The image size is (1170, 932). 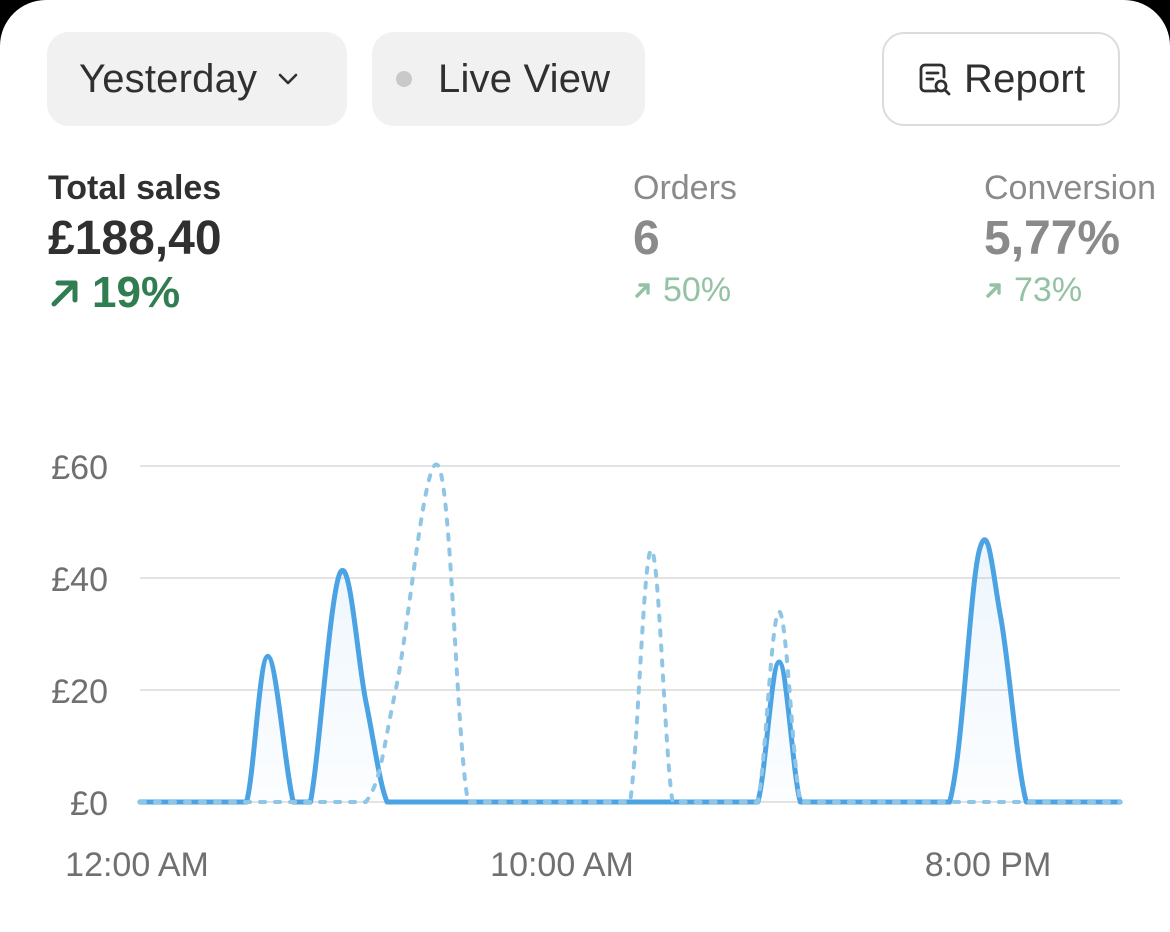 What do you see at coordinates (685, 240) in the screenshot?
I see `metric-orders: Orders 6 50%` at bounding box center [685, 240].